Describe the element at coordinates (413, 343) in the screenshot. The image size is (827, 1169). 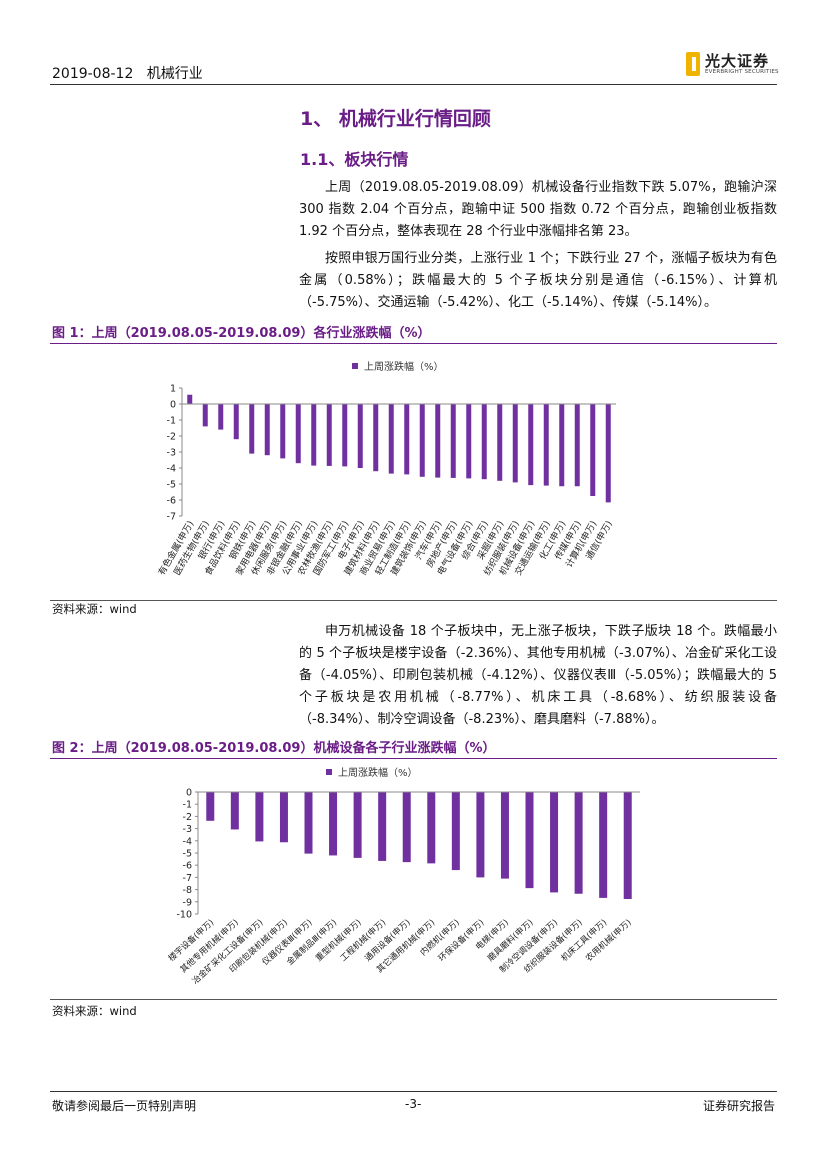
I see `figure-1-top-rule` at that location.